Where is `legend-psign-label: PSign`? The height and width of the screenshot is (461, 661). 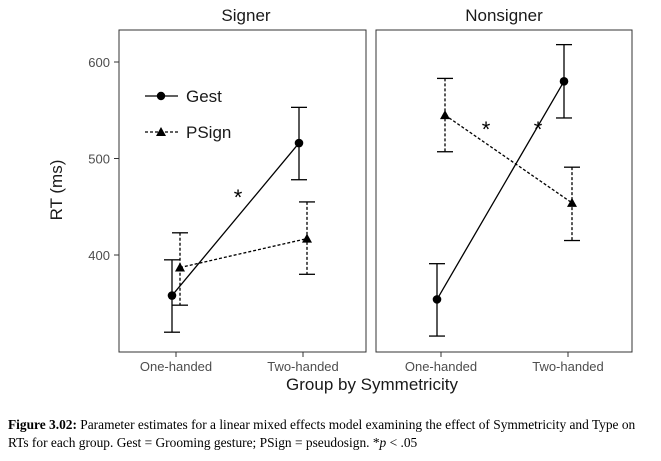 legend-psign-label: PSign is located at coordinates (208, 132).